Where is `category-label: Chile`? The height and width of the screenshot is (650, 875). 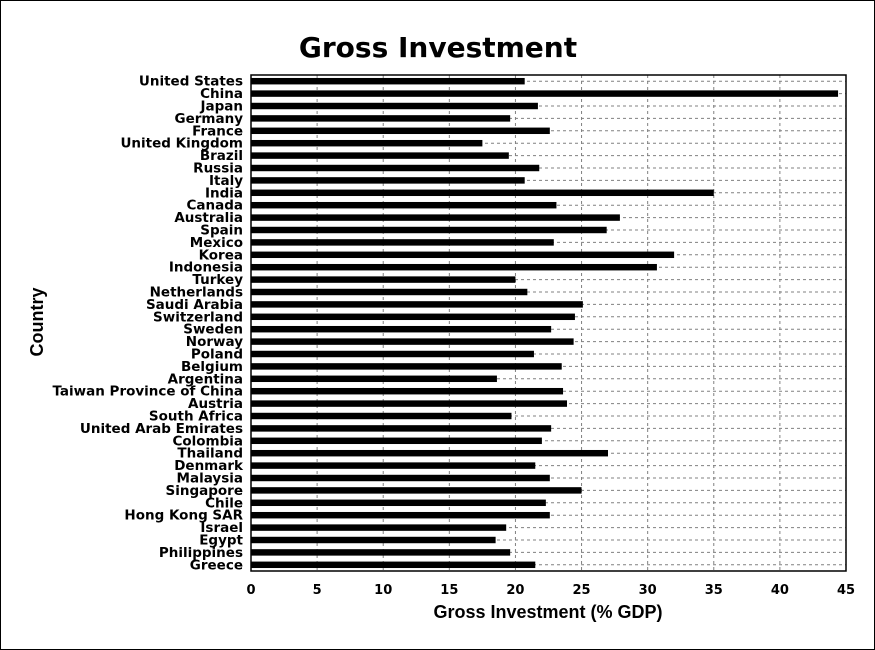
category-label: Chile is located at coordinates (224, 503).